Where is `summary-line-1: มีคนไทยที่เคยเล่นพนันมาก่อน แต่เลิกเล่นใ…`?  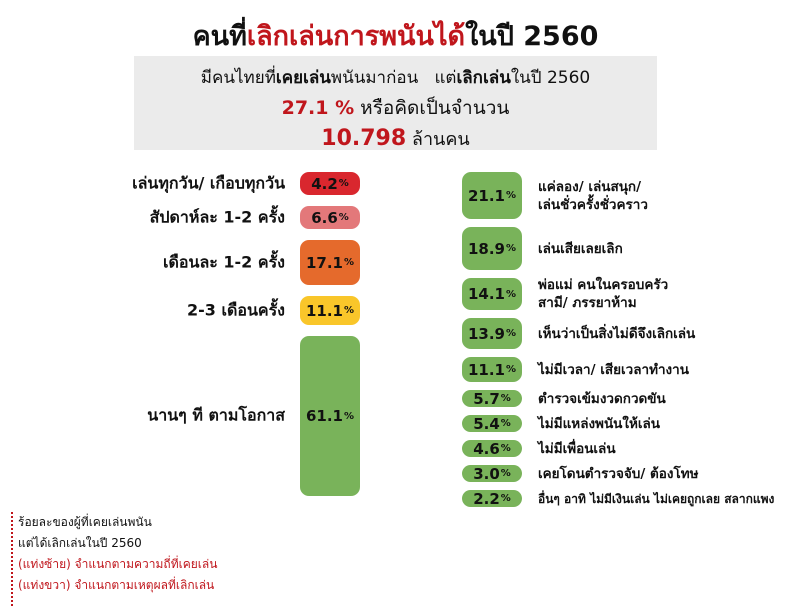 summary-line-1: มีคนไทยที่เคยเล่นพนันมาก่อน แต่เลิกเล่นใ… is located at coordinates (395, 77).